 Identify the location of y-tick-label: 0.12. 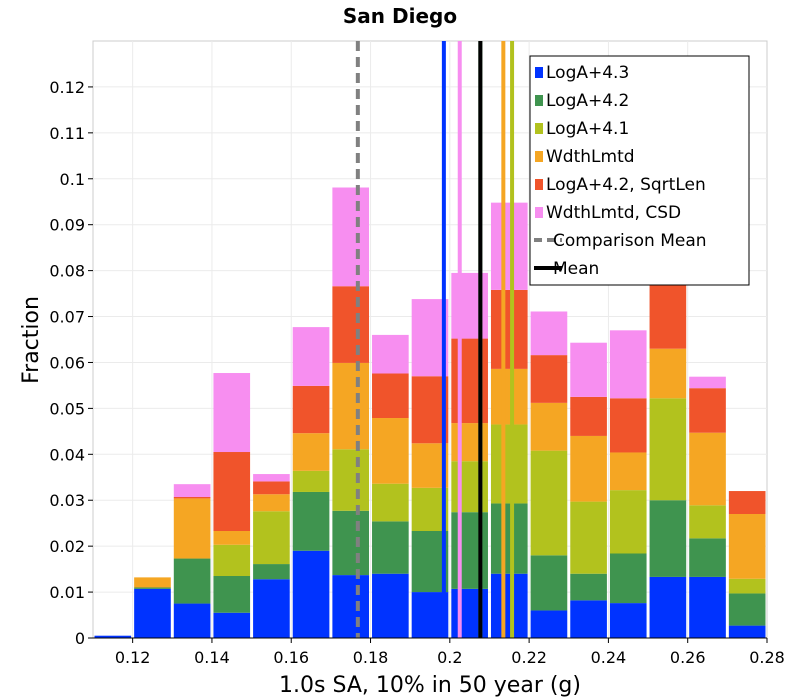
(67, 87).